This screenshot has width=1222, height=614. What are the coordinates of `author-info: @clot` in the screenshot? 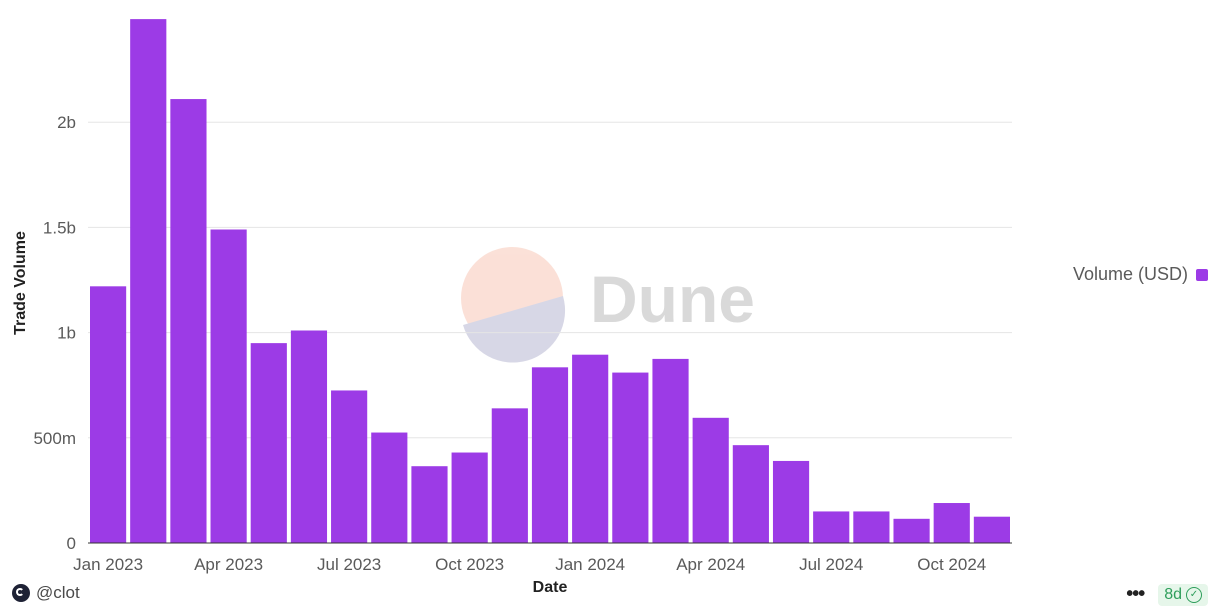 It's located at (46, 593).